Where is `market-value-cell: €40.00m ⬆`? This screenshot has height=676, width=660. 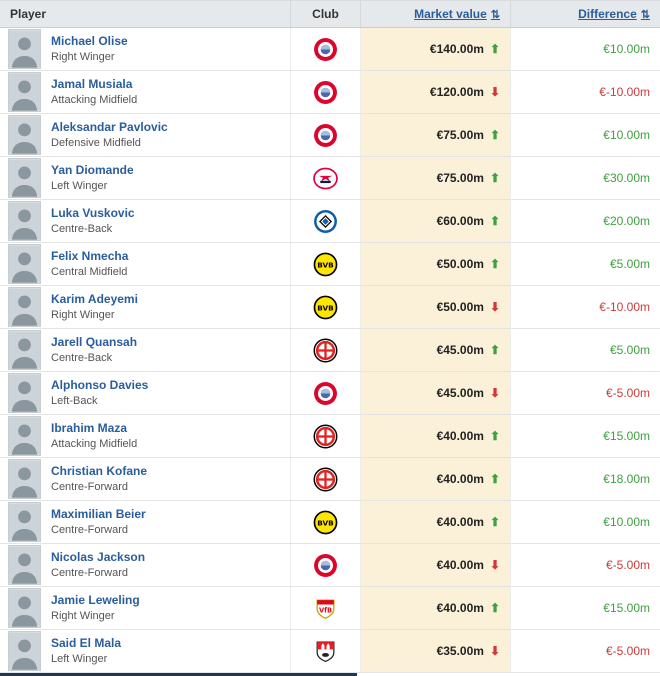
market-value-cell: €40.00m ⬆ is located at coordinates (435, 479).